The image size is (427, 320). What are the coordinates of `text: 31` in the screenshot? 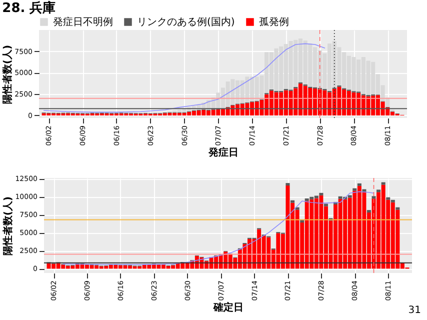 It's located at (414, 310).